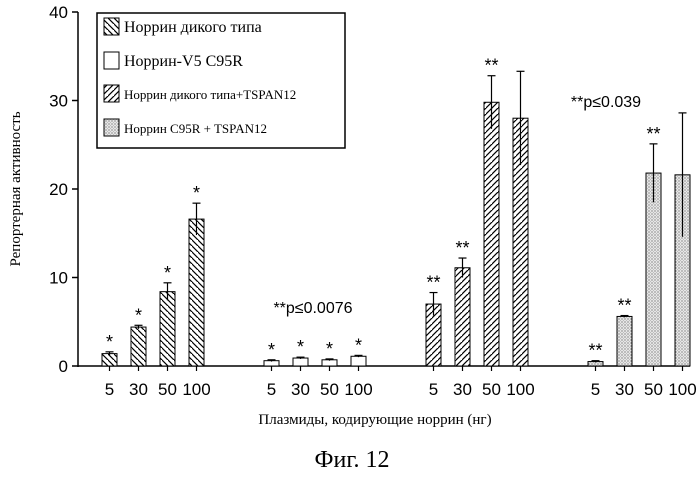 The image size is (700, 480). Describe the element at coordinates (193, 27) in the screenshot. I see `legend-label: Норрин дикого типа` at that location.